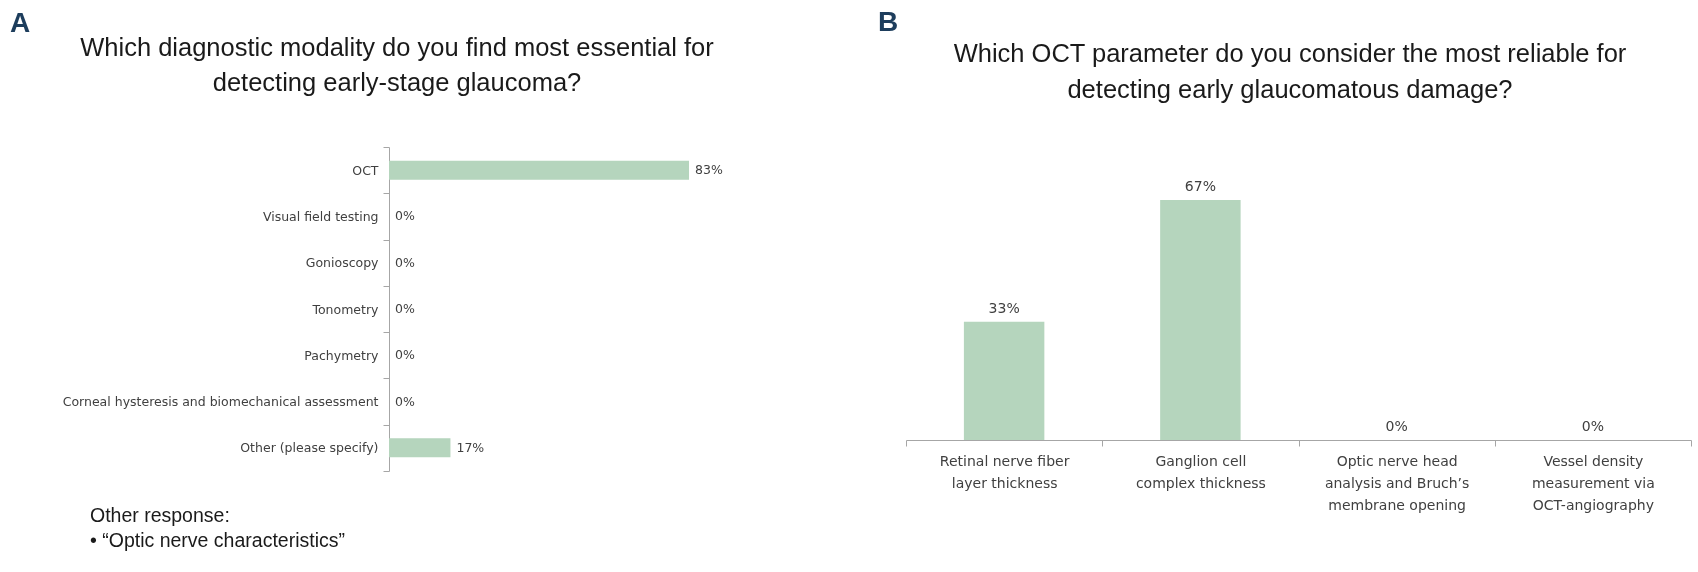 This screenshot has height=572, width=1698. What do you see at coordinates (1593, 482) in the screenshot?
I see `x-tick-label: Vessel density measurement via OCT-angiography` at bounding box center [1593, 482].